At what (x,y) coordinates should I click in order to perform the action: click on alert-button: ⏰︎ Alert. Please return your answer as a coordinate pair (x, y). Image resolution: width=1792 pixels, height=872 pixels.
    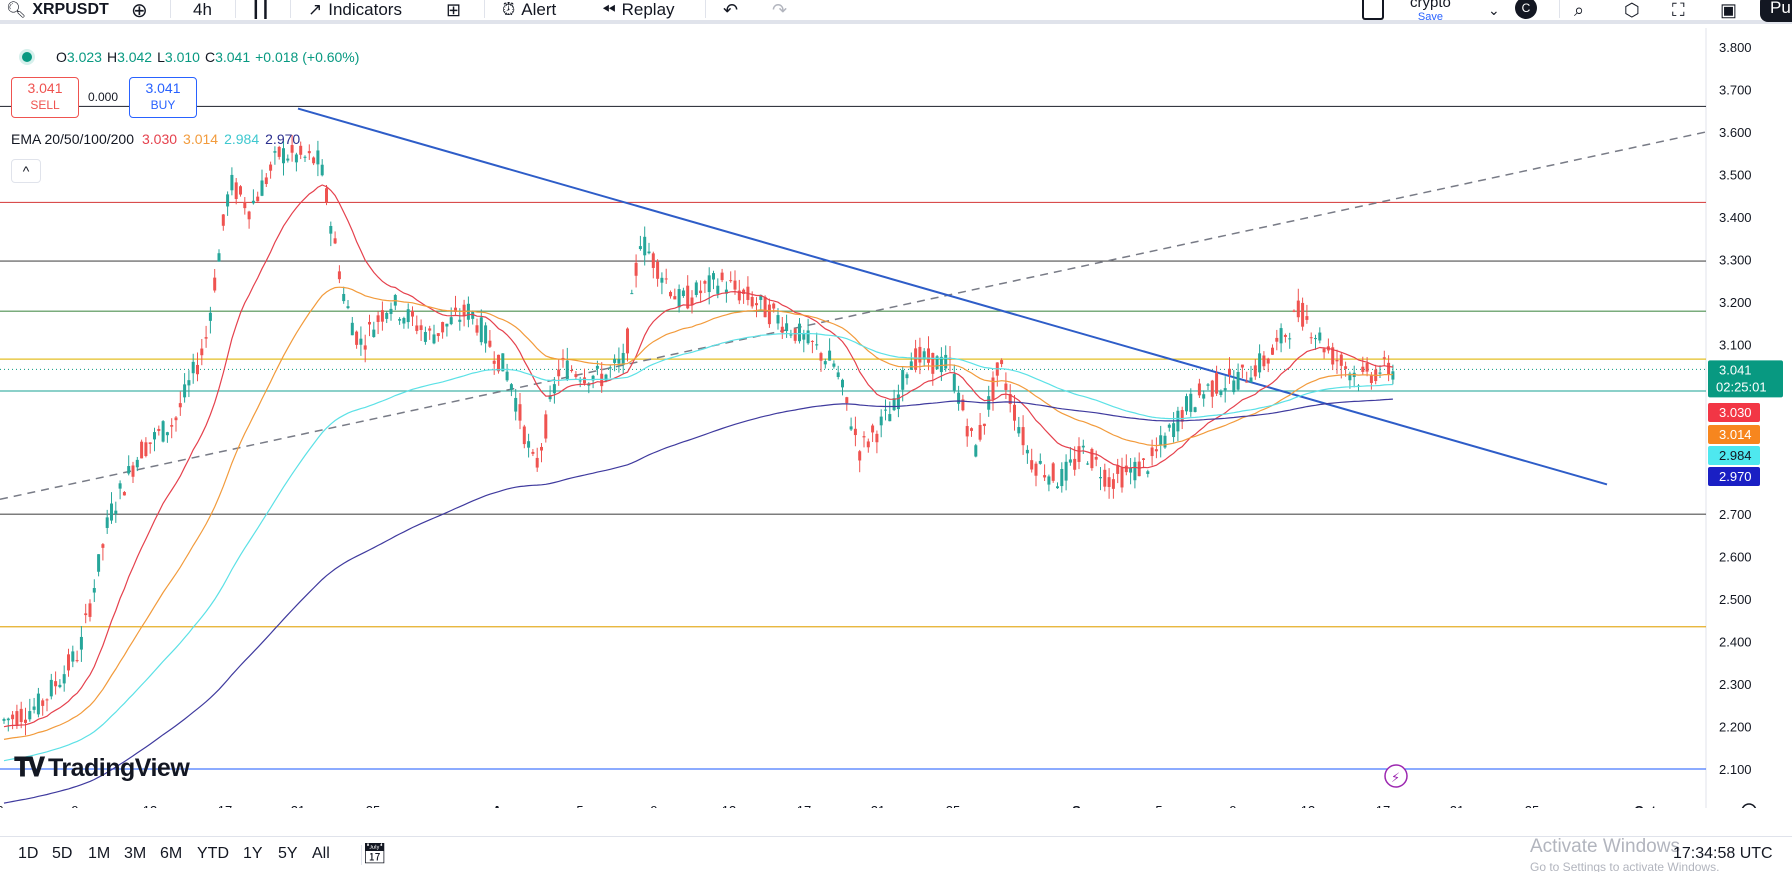
    Looking at the image, I should click on (529, 10).